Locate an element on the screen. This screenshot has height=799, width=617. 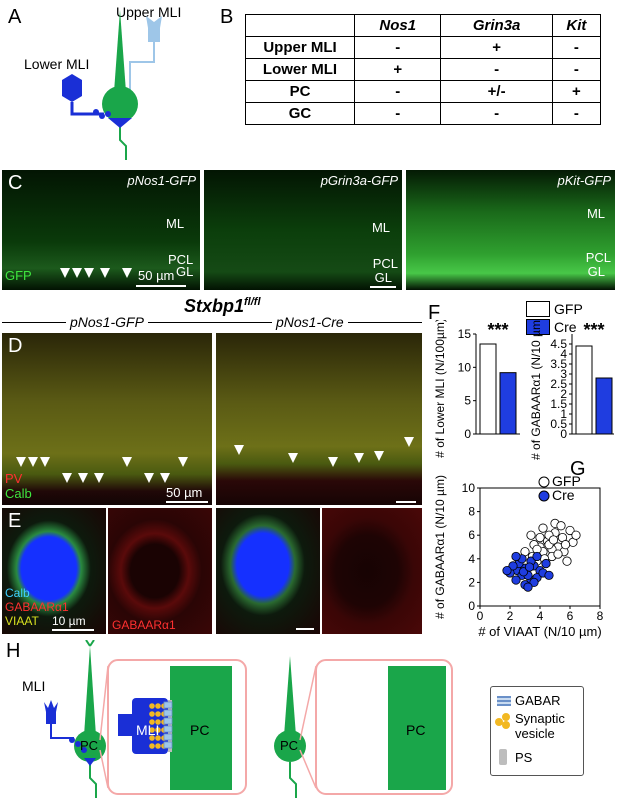
micrograph-gabaar-cre is located at coordinates (372, 571).